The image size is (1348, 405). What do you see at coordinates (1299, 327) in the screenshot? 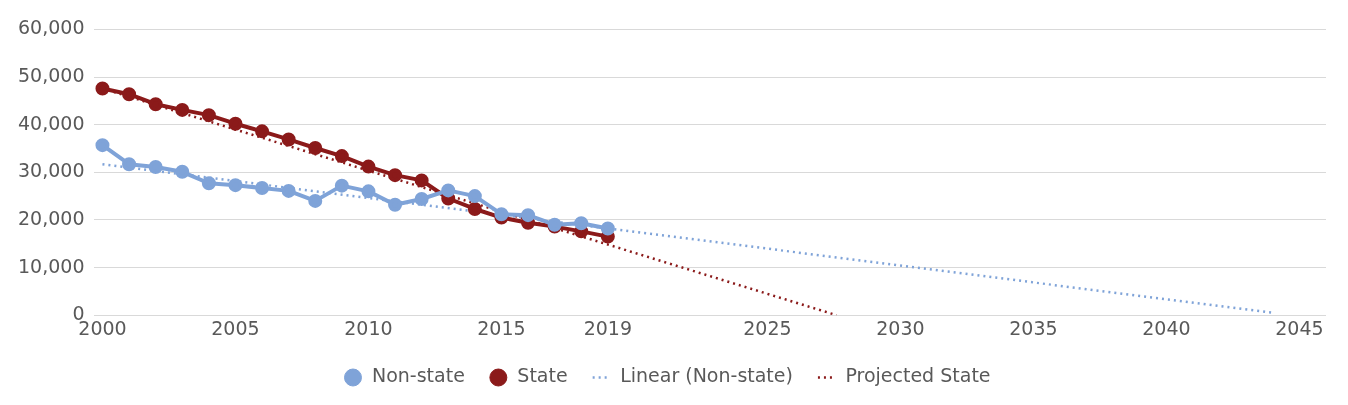
I see `x-tick-label: 2045` at bounding box center [1299, 327].